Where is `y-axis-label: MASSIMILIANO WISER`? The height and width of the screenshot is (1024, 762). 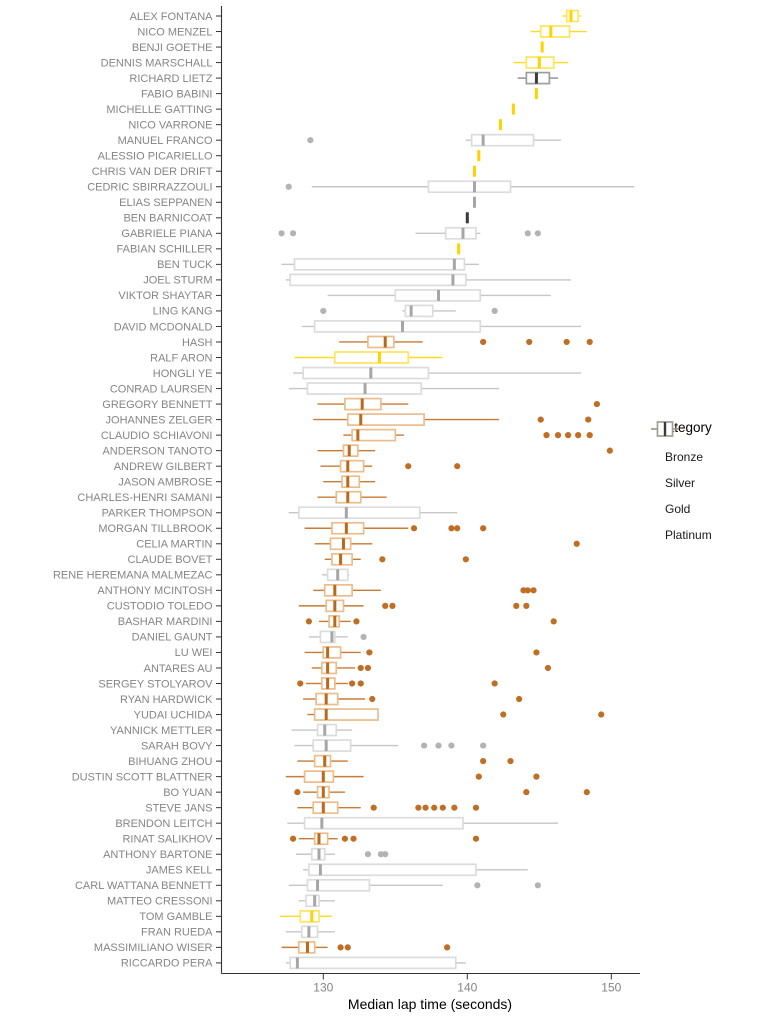 y-axis-label: MASSIMILIANO WISER is located at coordinates (153, 948).